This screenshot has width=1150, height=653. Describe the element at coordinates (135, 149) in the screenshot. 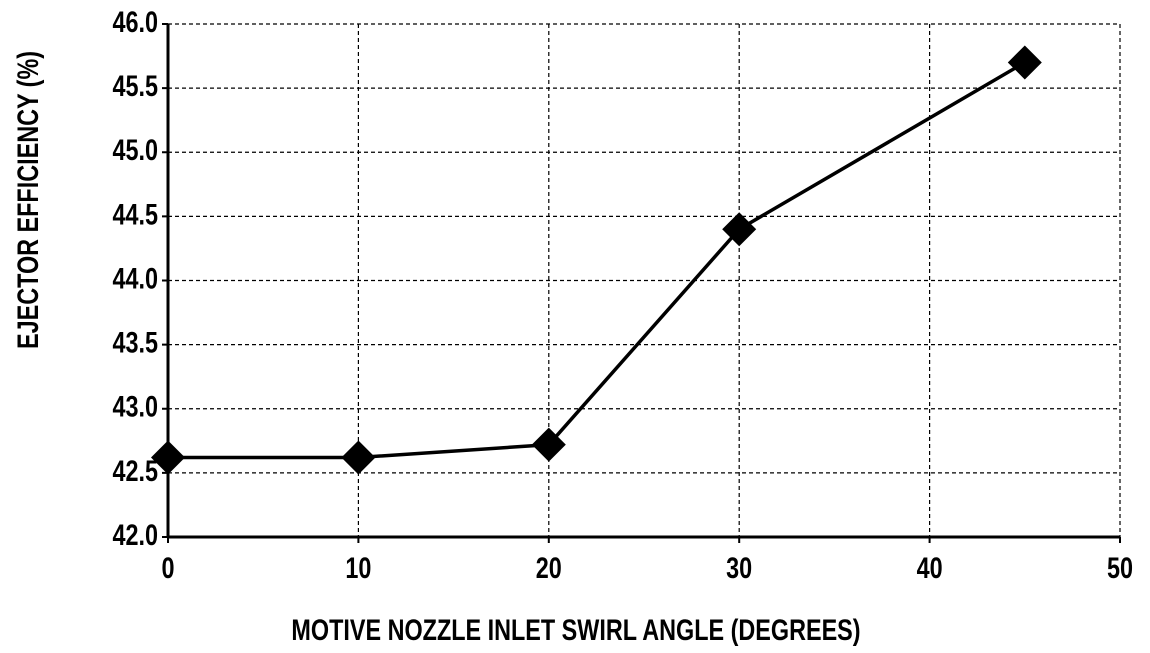

I see `y-tick-label: 45.0` at that location.